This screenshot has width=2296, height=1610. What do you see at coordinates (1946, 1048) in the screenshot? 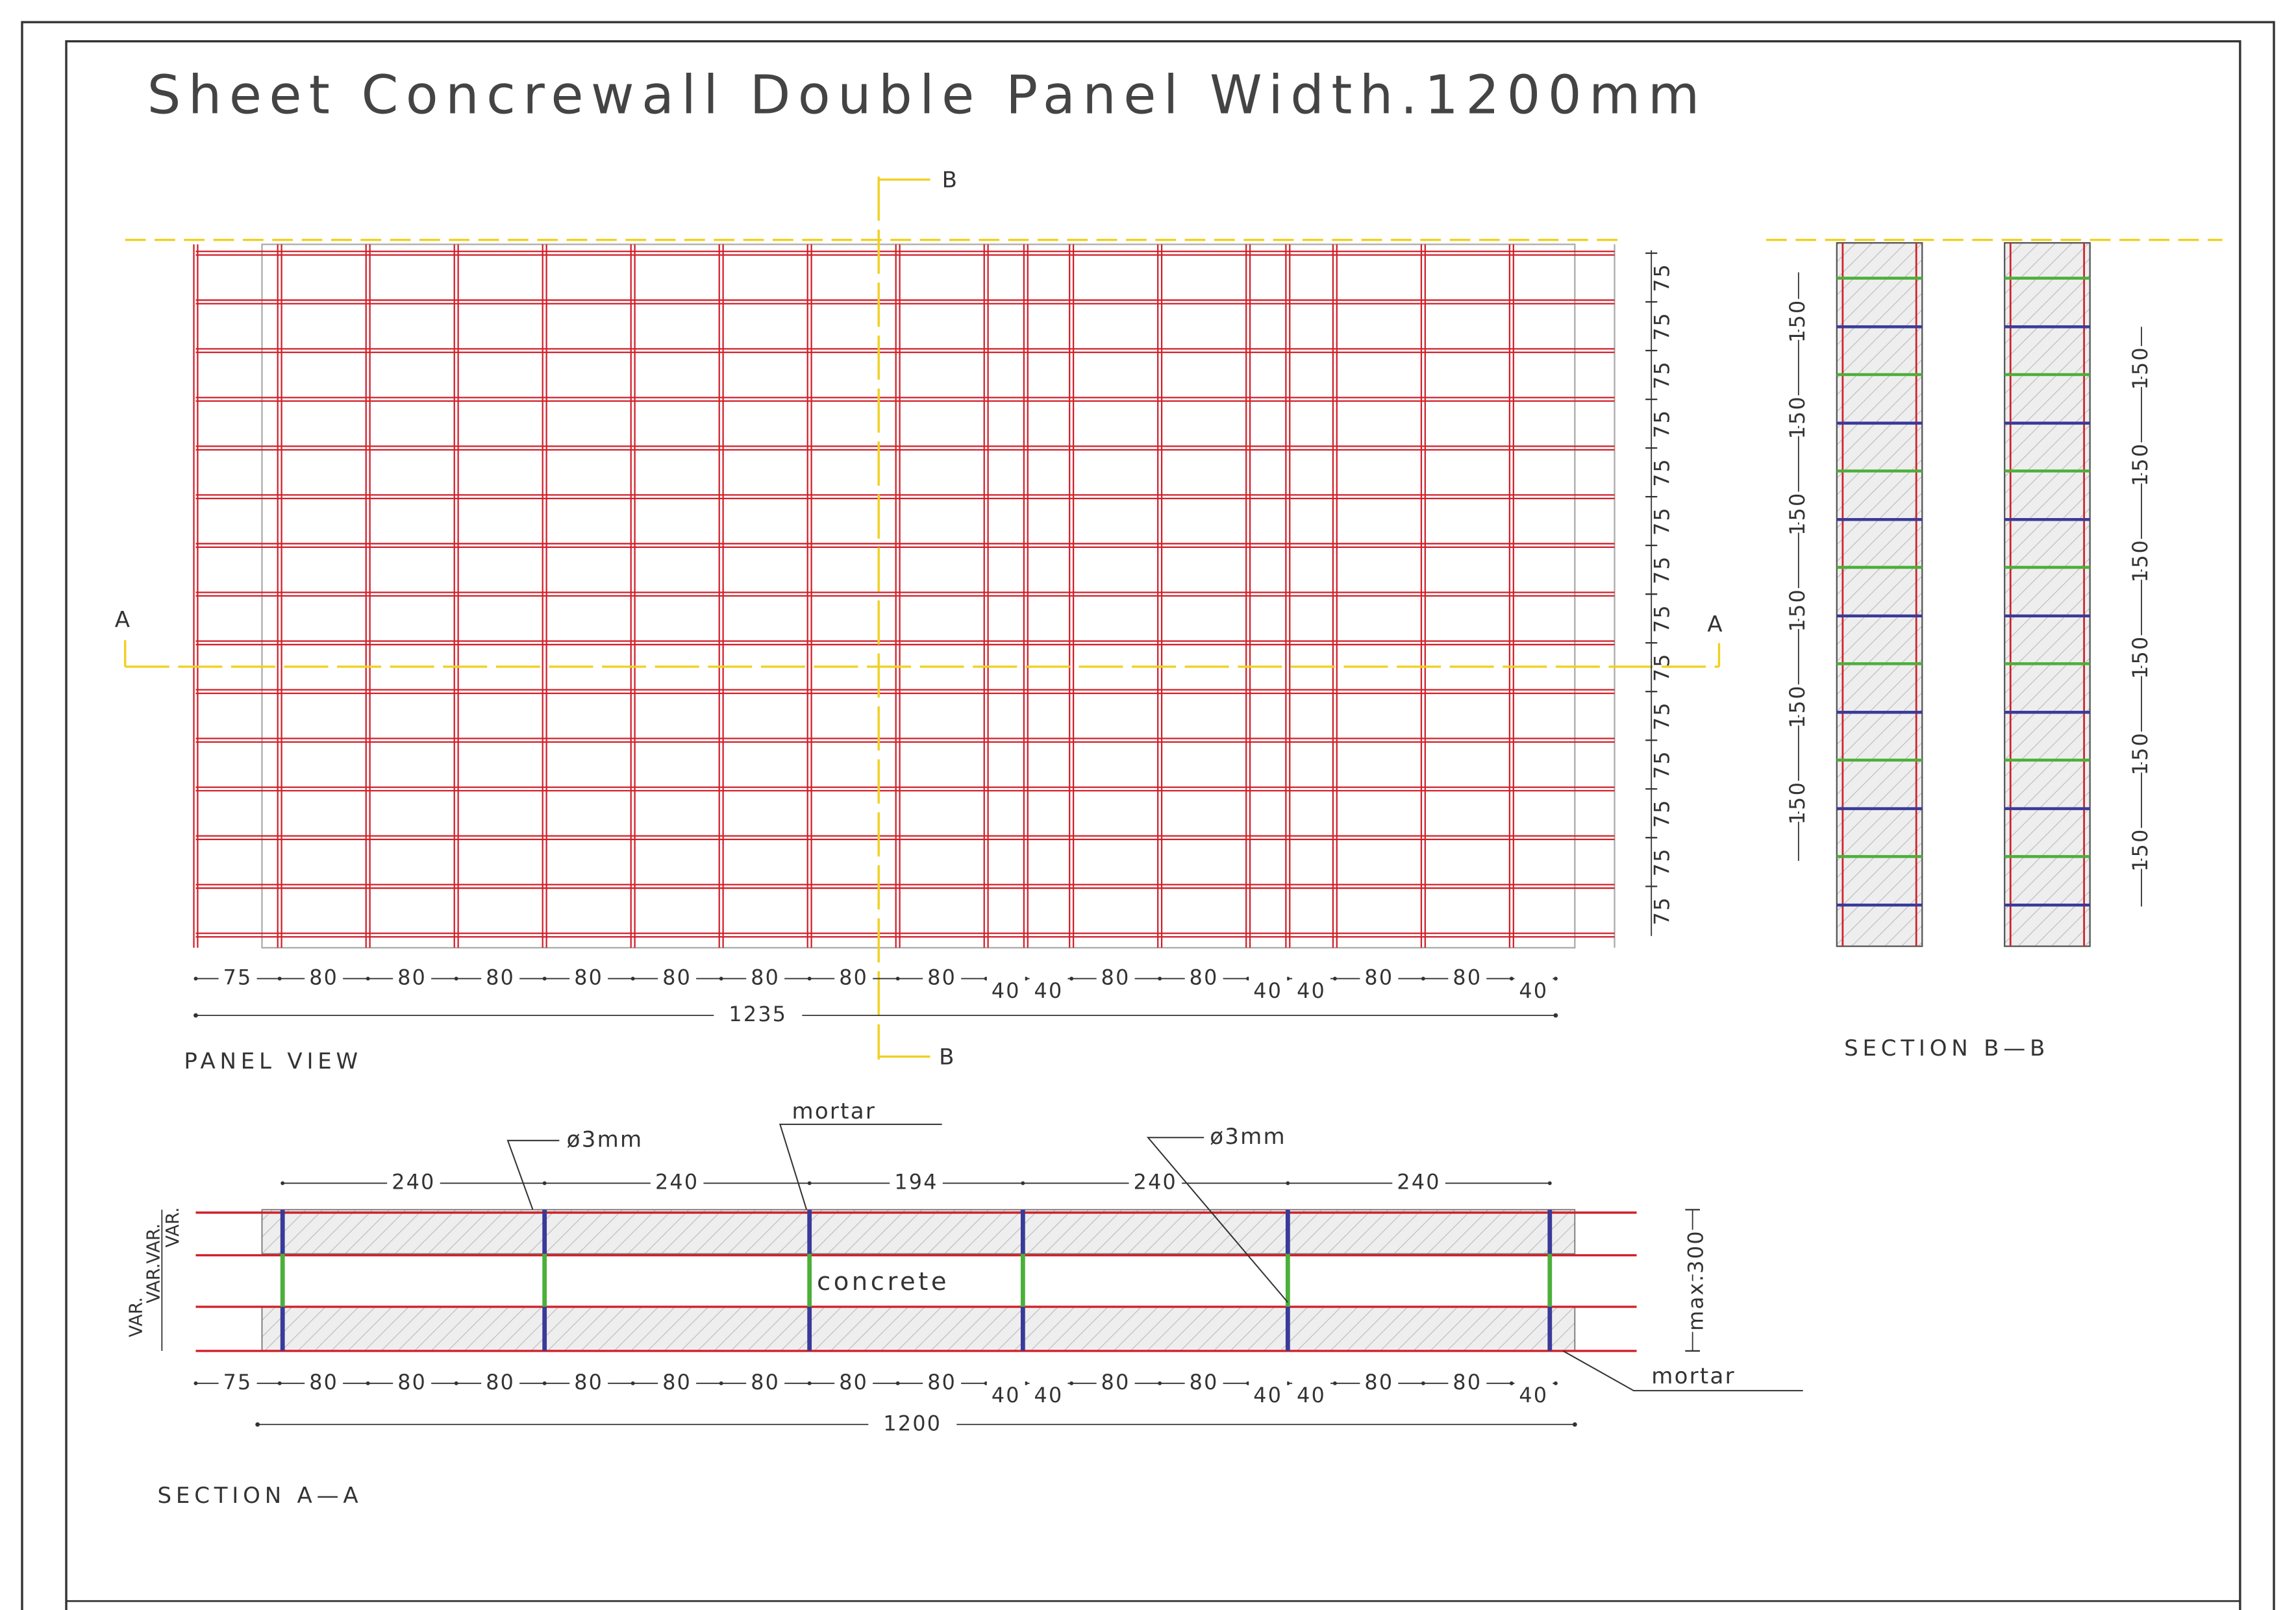
I see `view-label: SECTION B—B` at bounding box center [1946, 1048].